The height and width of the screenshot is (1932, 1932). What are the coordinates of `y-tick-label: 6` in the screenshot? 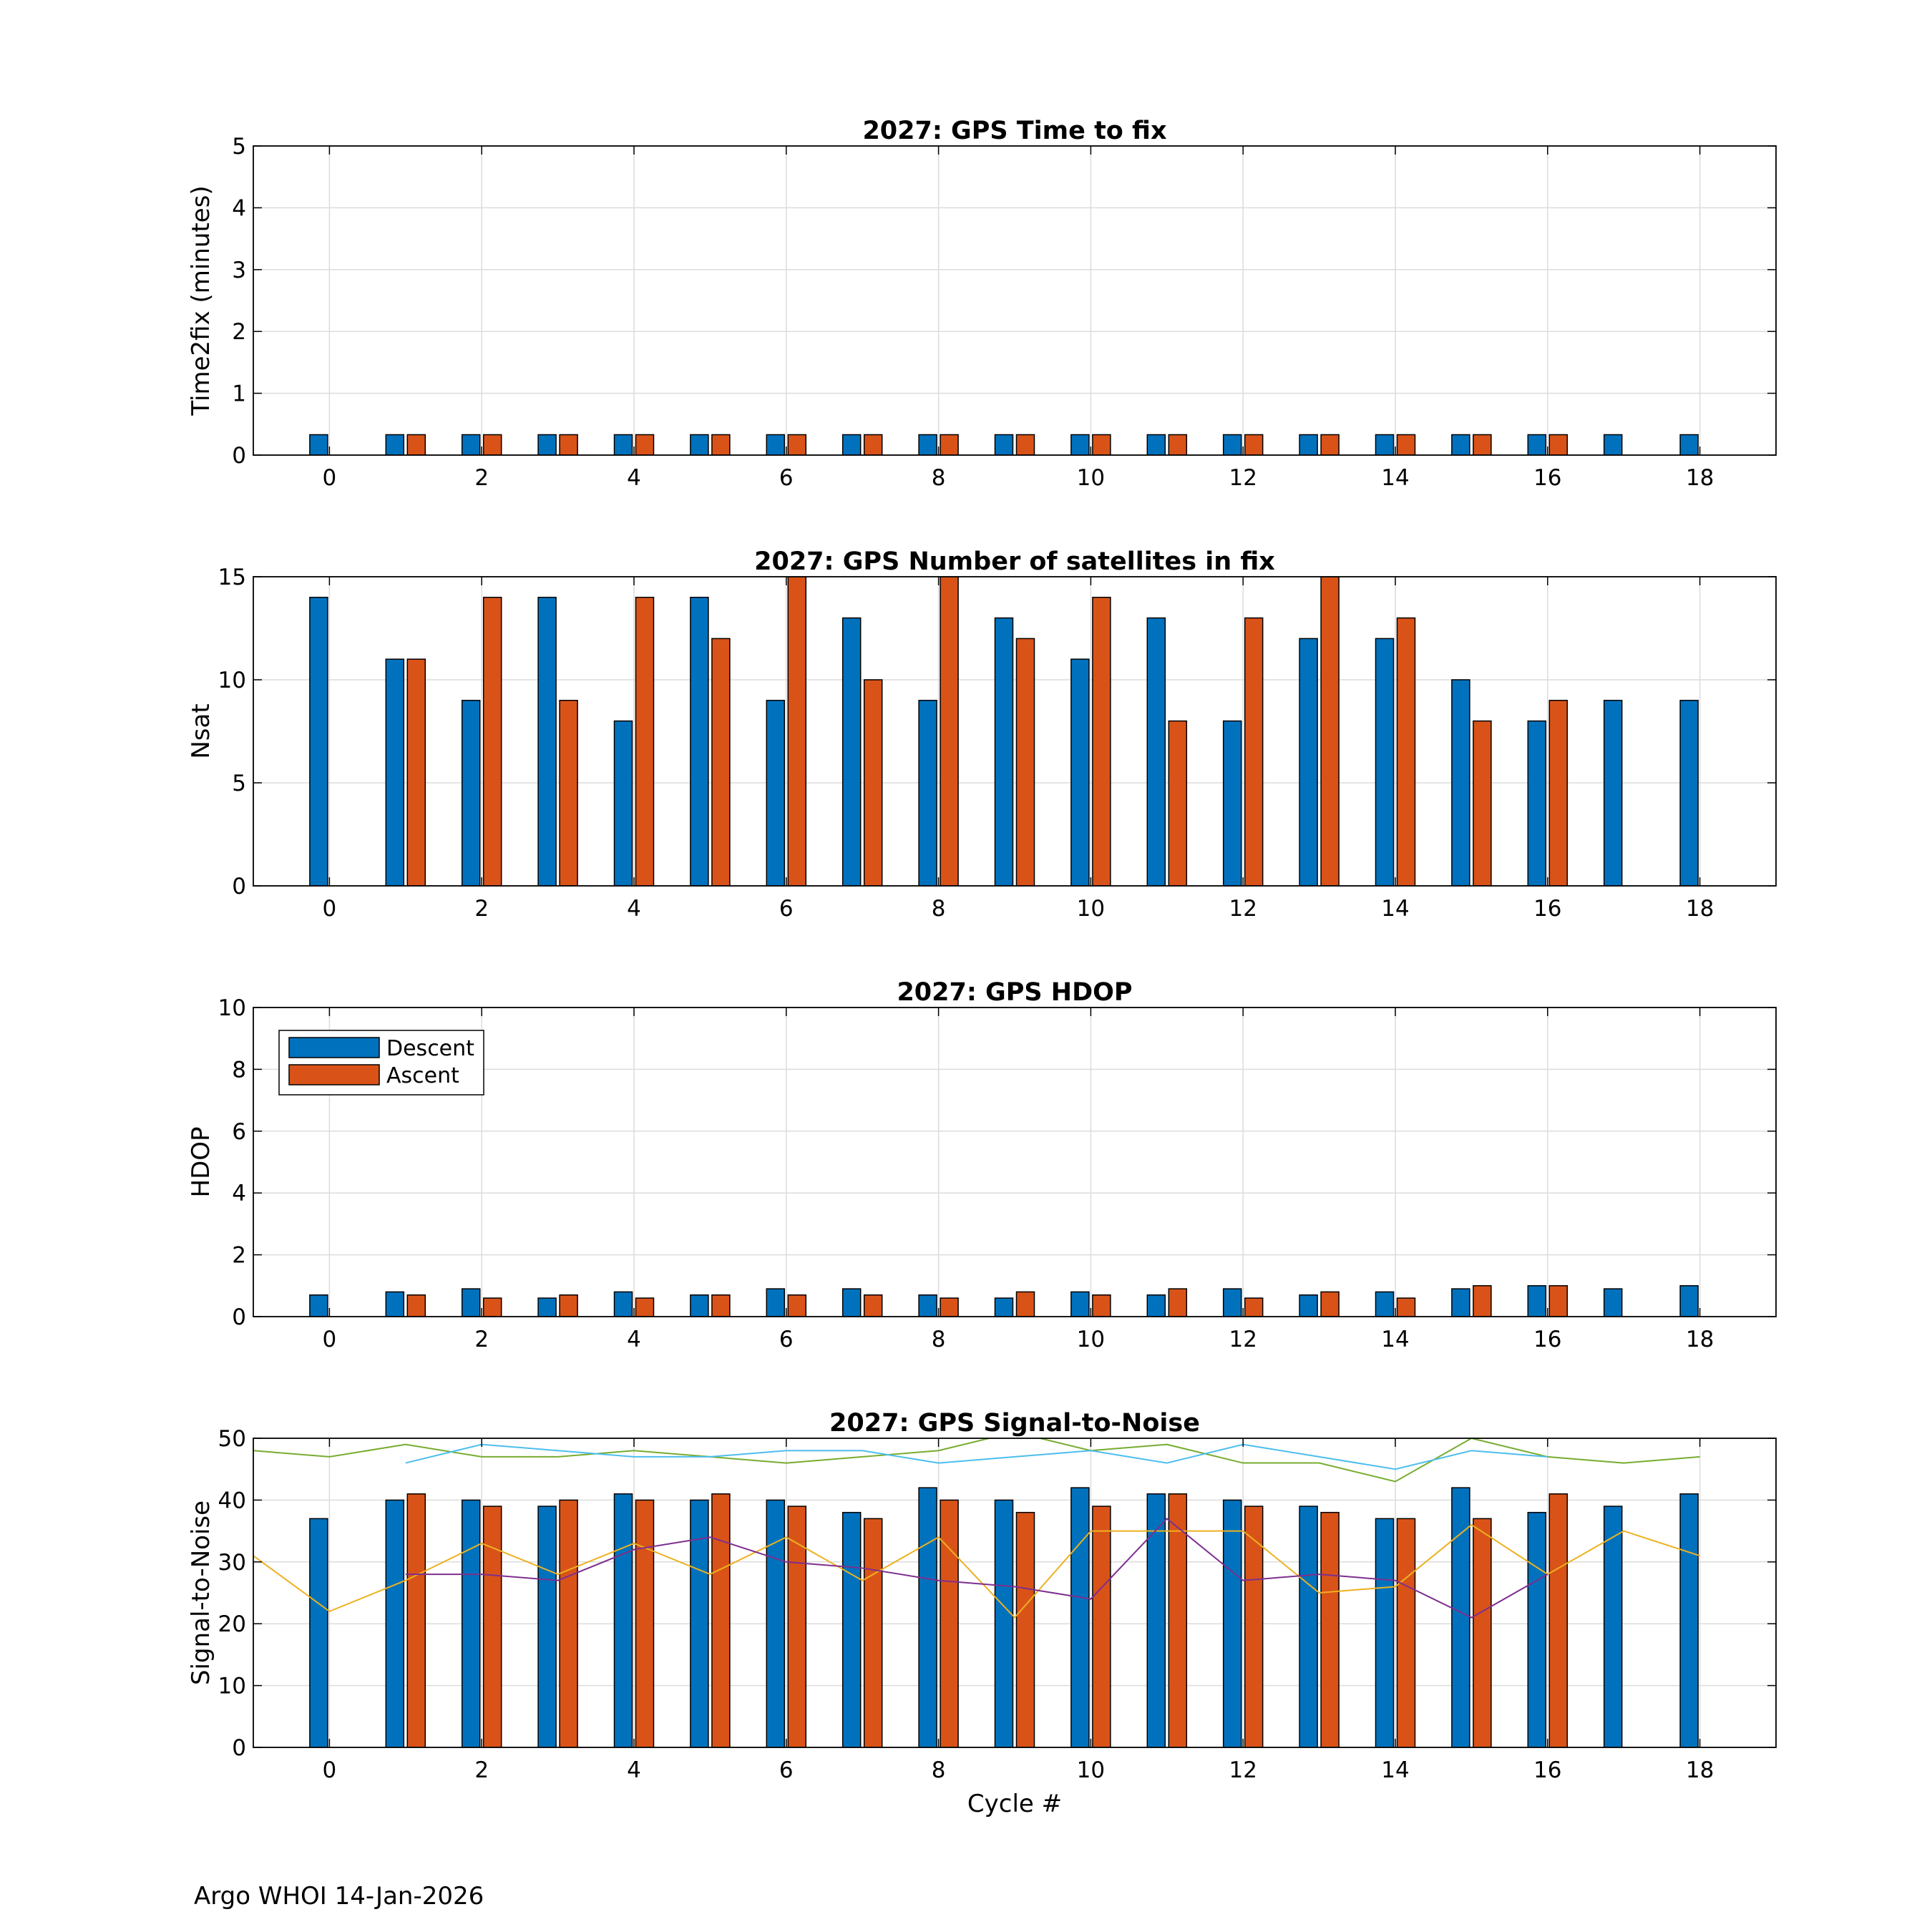 It's located at (239, 1132).